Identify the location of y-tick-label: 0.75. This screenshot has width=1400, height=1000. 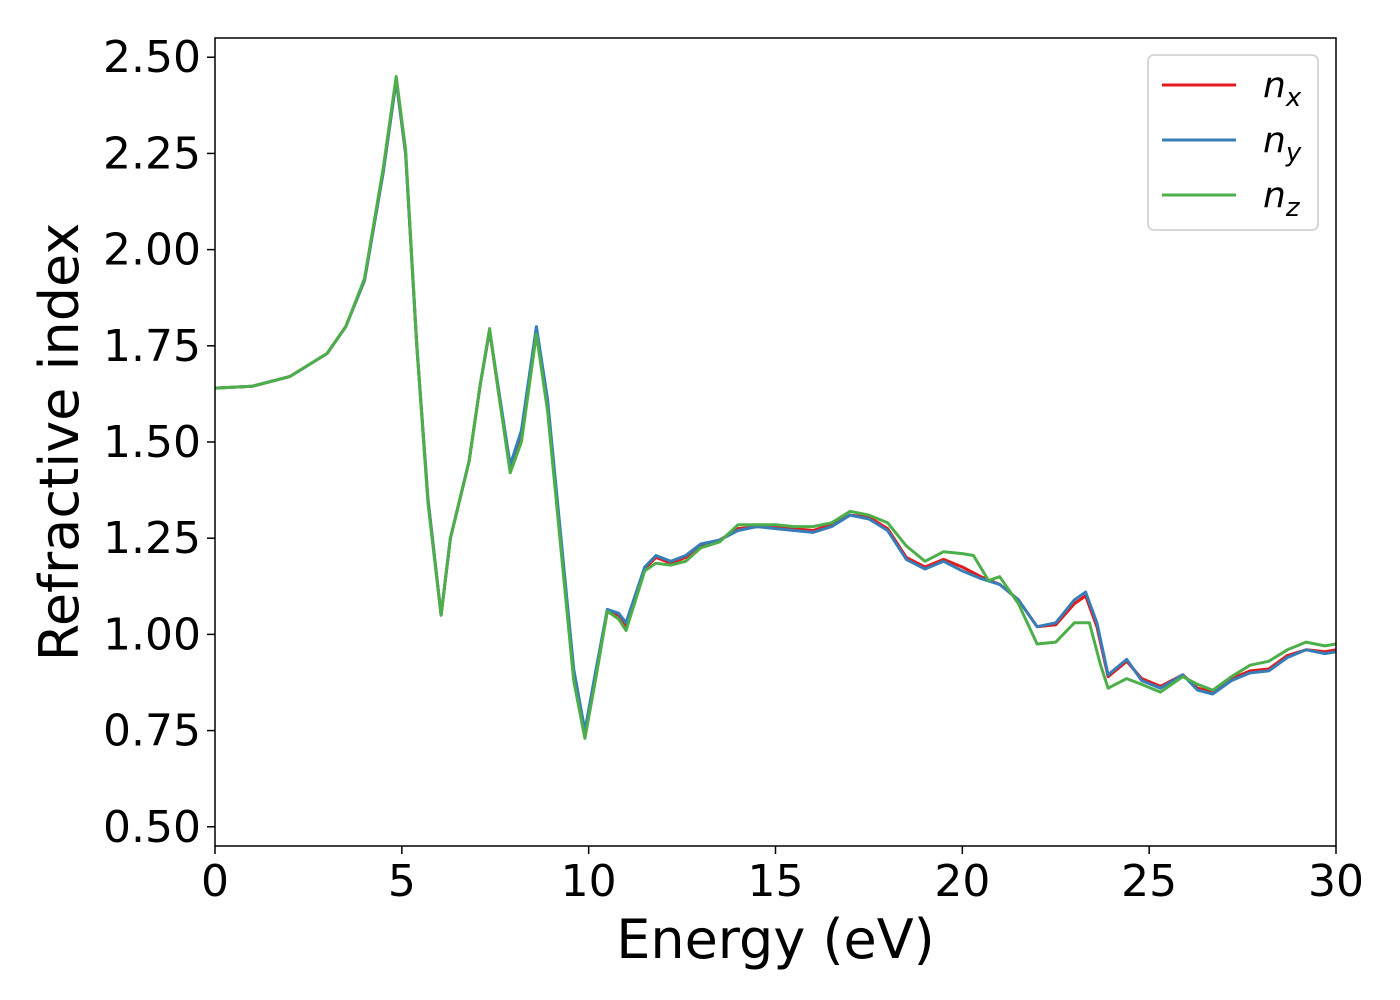
(152, 731).